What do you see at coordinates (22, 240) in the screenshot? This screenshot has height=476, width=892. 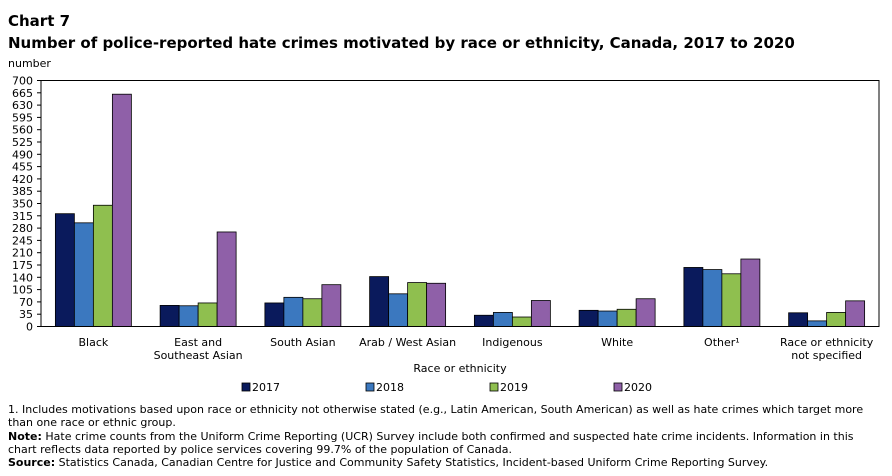 I see `y-tick-label: 245` at bounding box center [22, 240].